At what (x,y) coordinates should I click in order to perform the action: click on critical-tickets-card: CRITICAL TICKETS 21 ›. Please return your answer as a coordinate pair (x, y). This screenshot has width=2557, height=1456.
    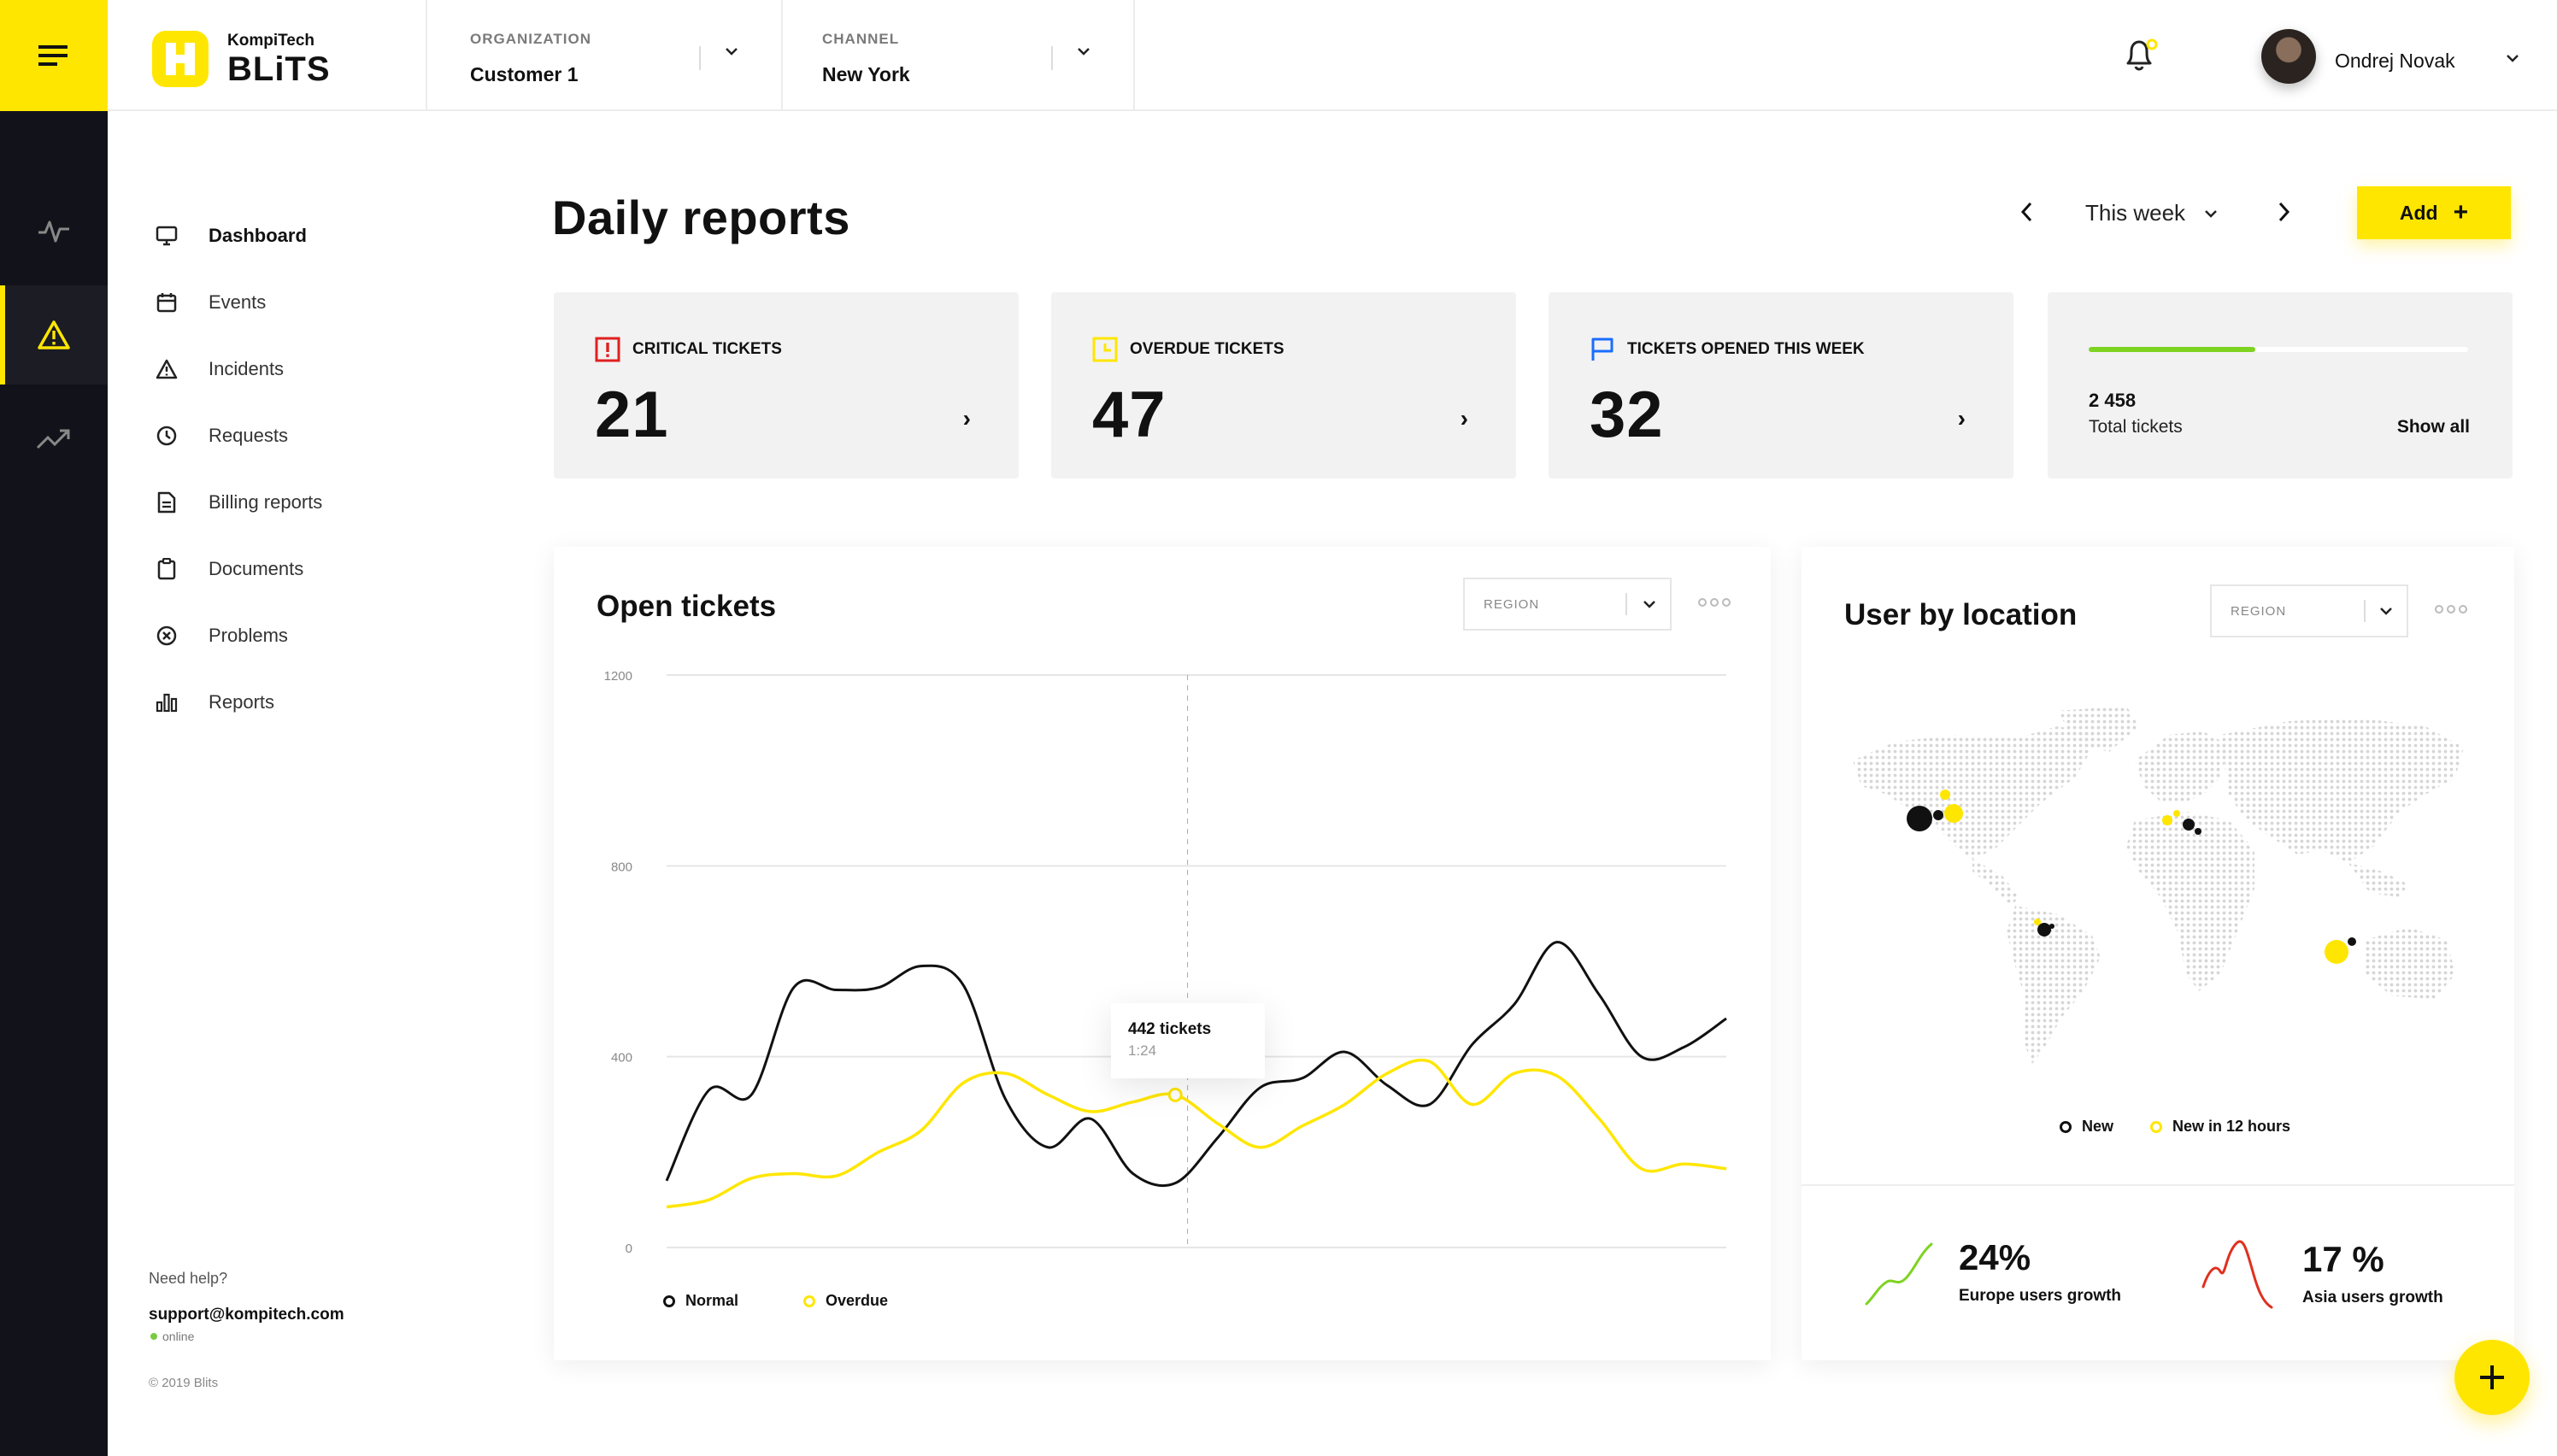
    Looking at the image, I should click on (786, 385).